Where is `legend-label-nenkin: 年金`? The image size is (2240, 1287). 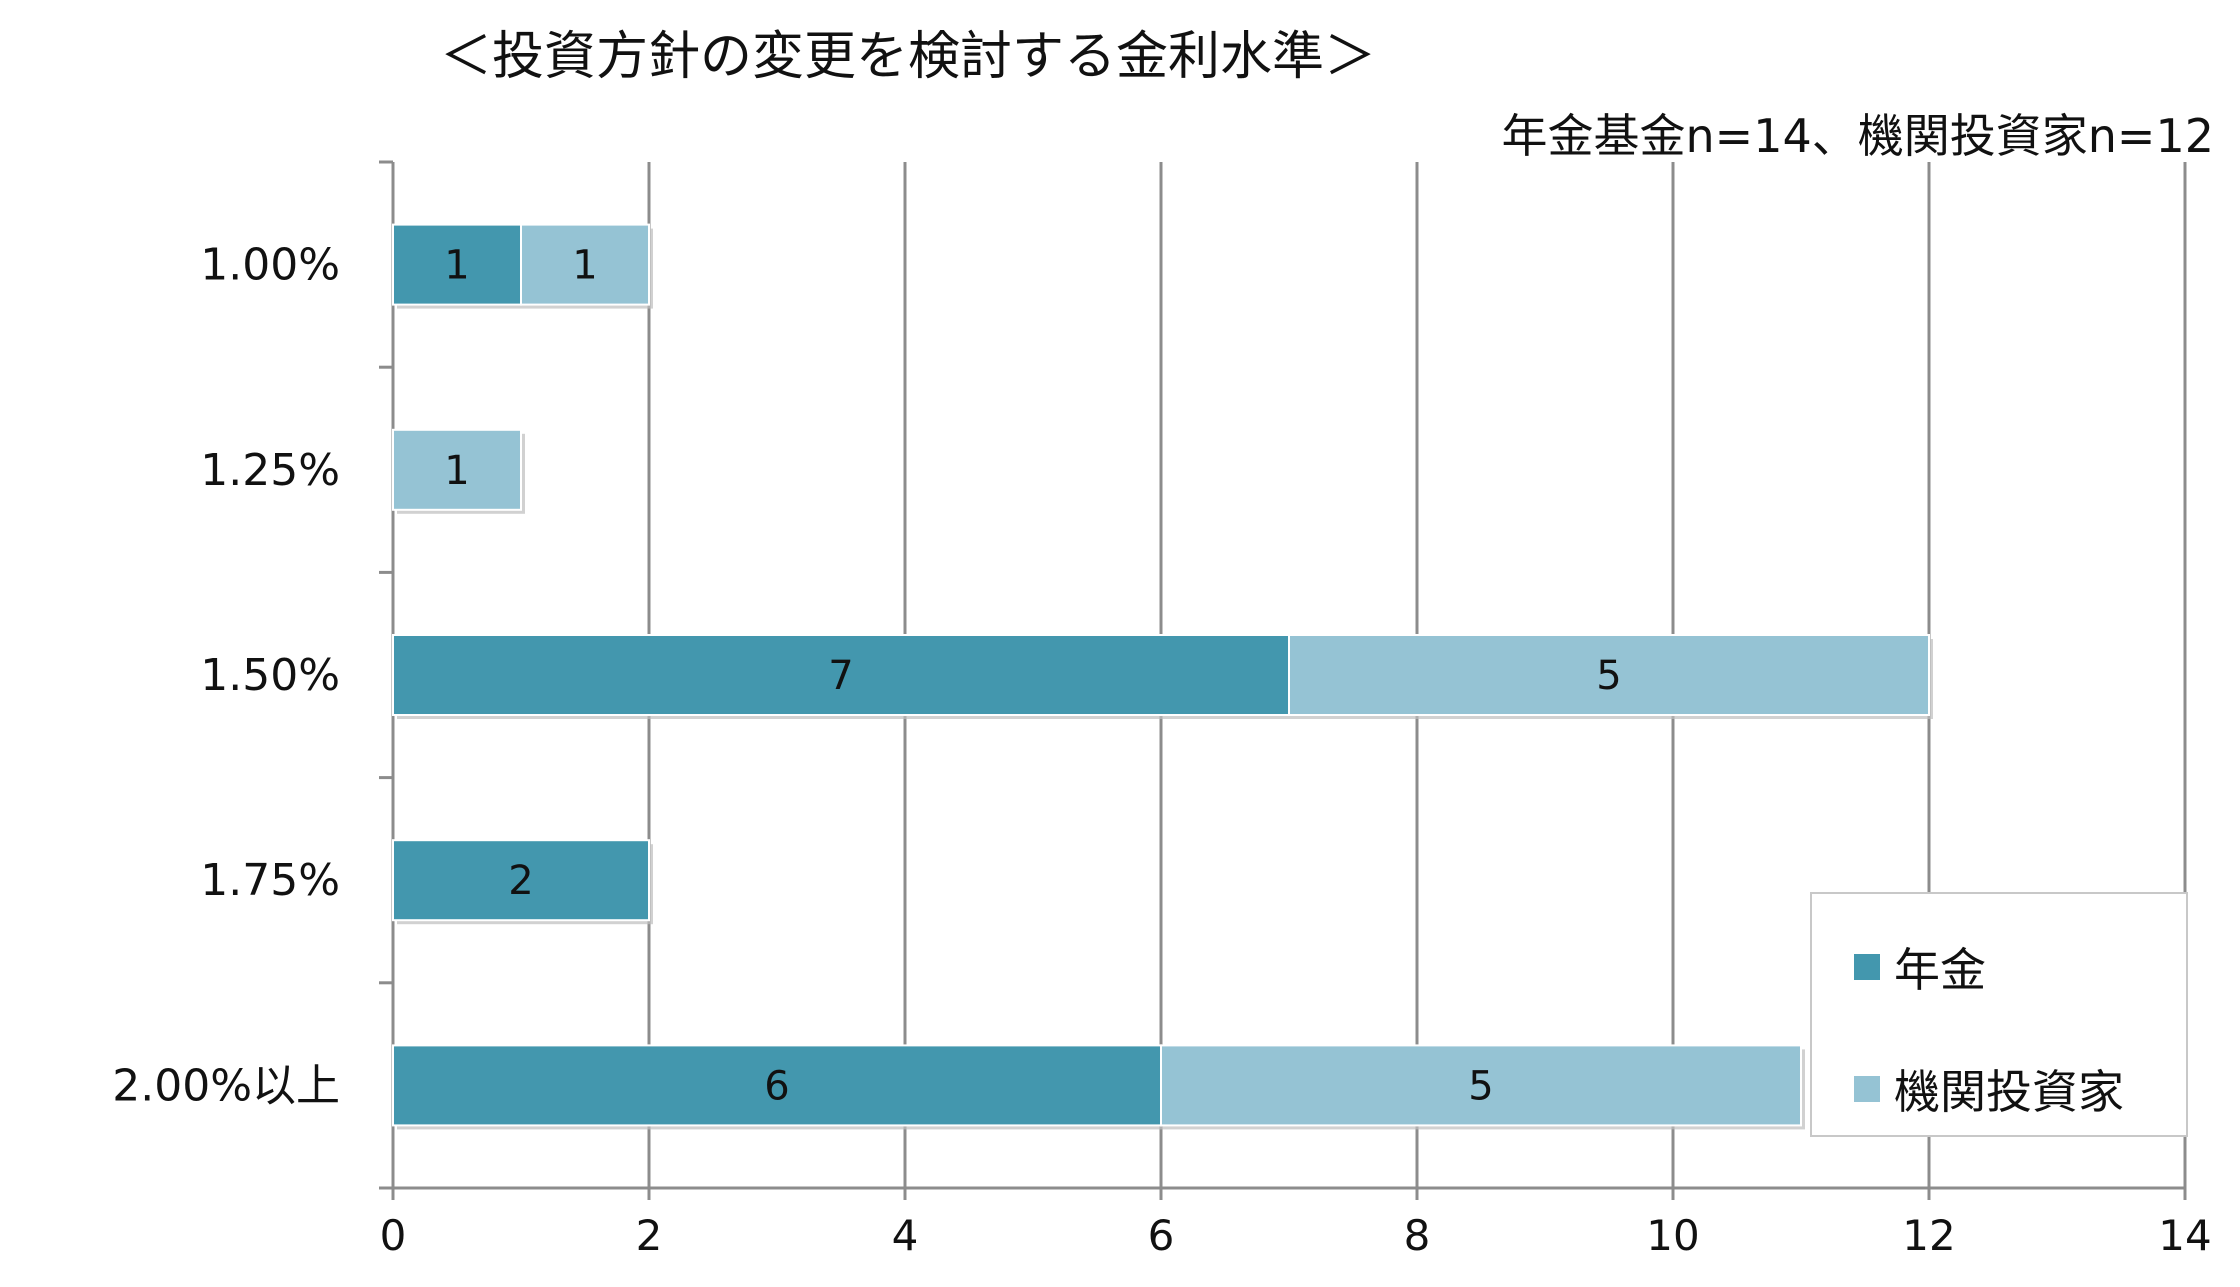 legend-label-nenkin: 年金 is located at coordinates (1940, 970).